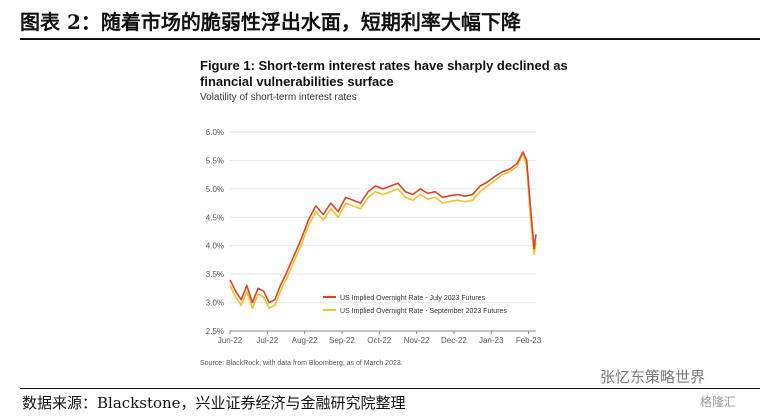 The image size is (774, 416). Describe the element at coordinates (718, 402) in the screenshot. I see `watermark-logo: 格隆汇` at that location.